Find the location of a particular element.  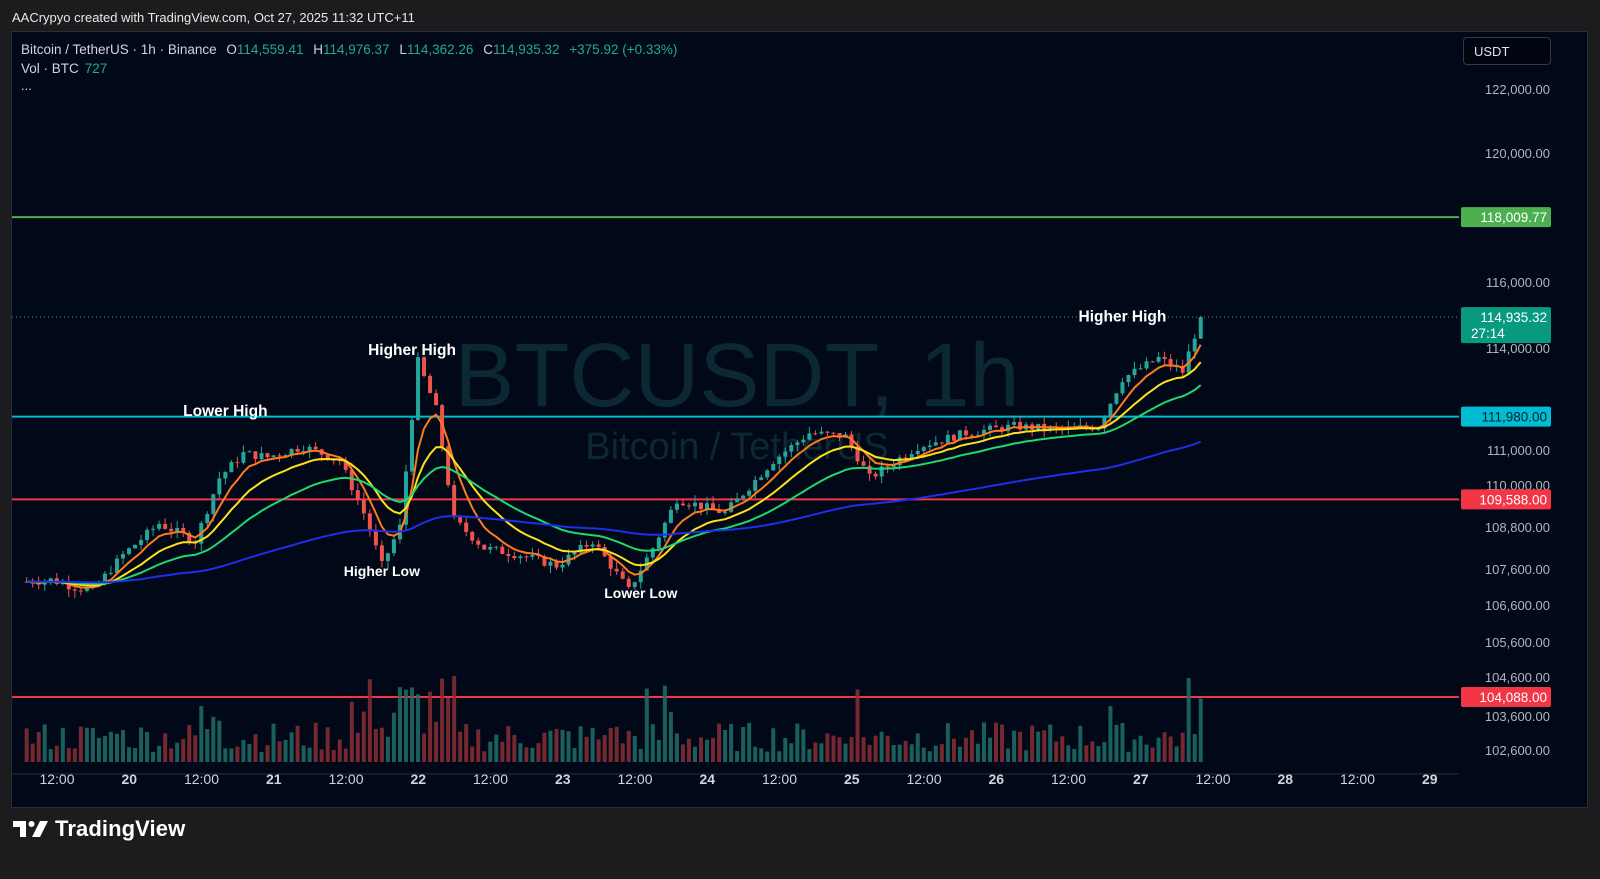

level-price-tag: 109,588.00 is located at coordinates (1506, 499).